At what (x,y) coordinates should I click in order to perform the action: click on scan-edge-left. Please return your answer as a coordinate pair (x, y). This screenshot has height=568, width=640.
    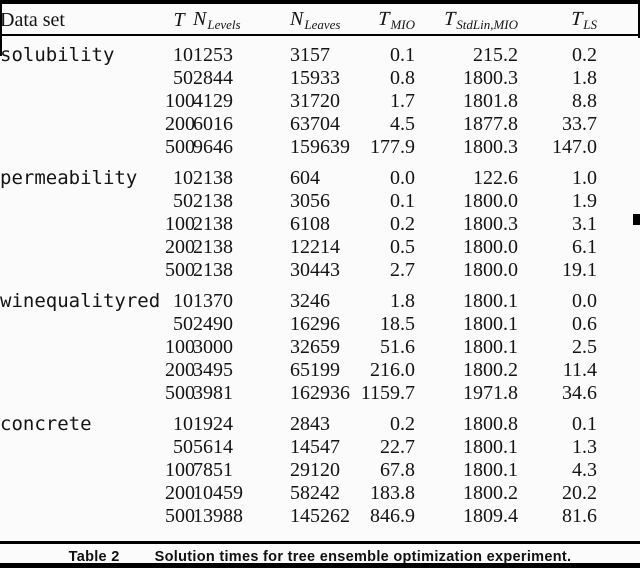
    Looking at the image, I should click on (1, 28).